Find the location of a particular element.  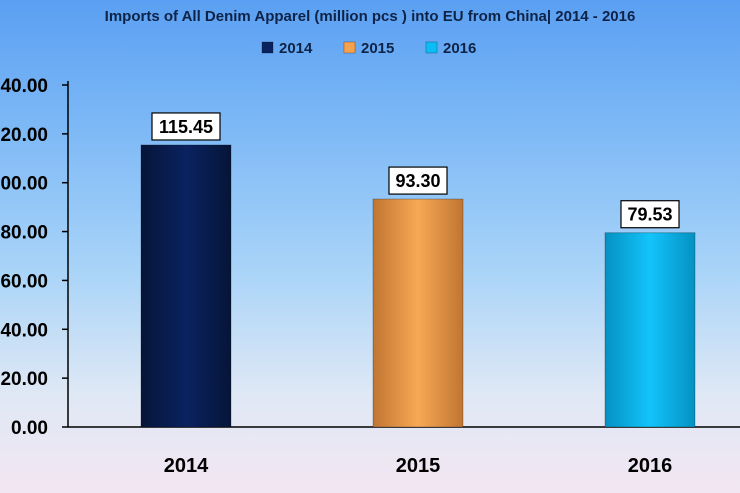

legend-swatch-2014 is located at coordinates (267, 47).